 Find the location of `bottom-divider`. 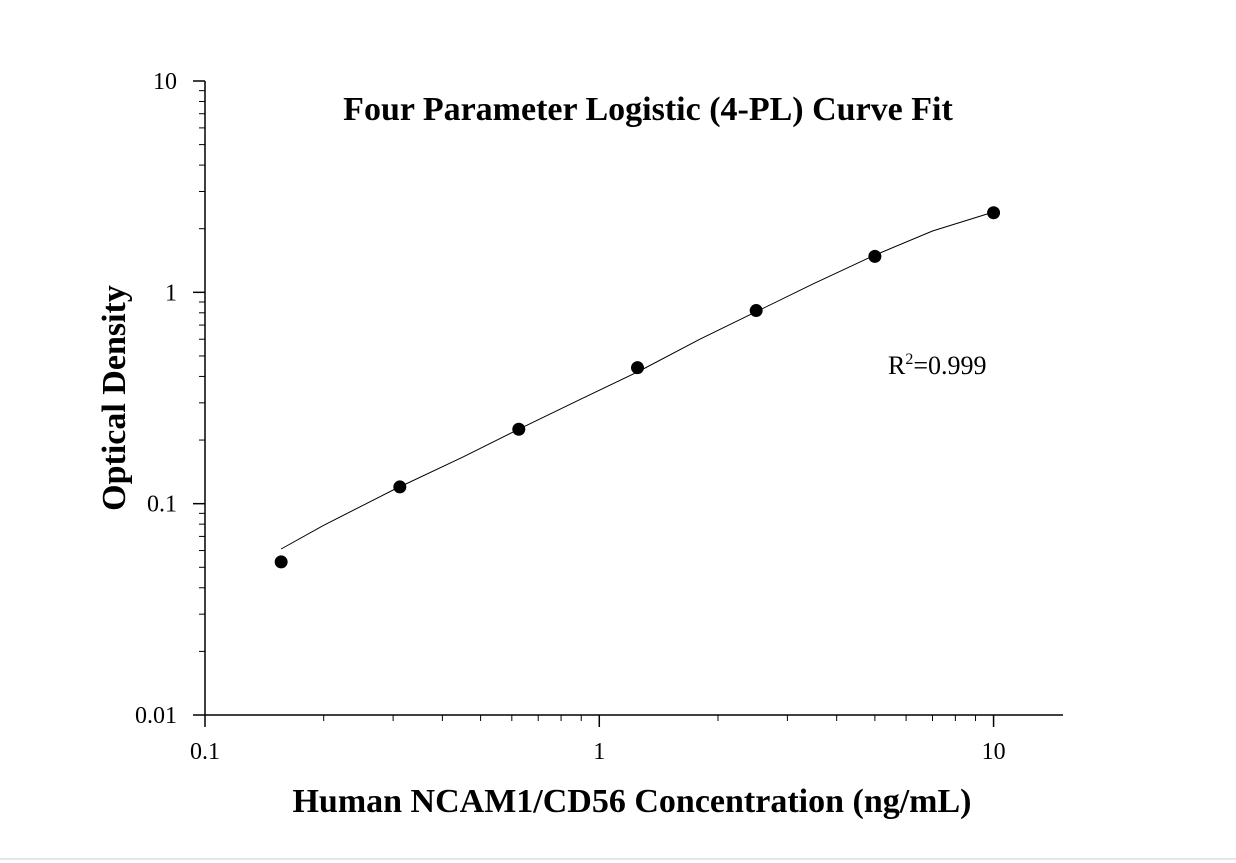

bottom-divider is located at coordinates (618, 859).